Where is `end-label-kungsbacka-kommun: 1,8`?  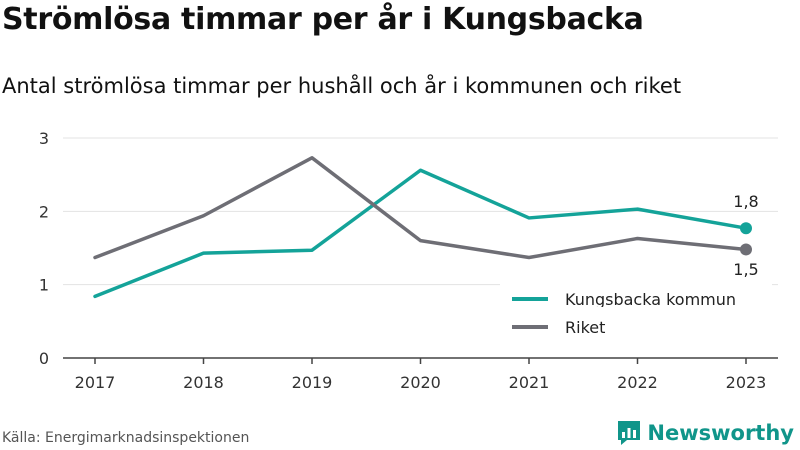 end-label-kungsbacka-kommun: 1,8 is located at coordinates (745, 201).